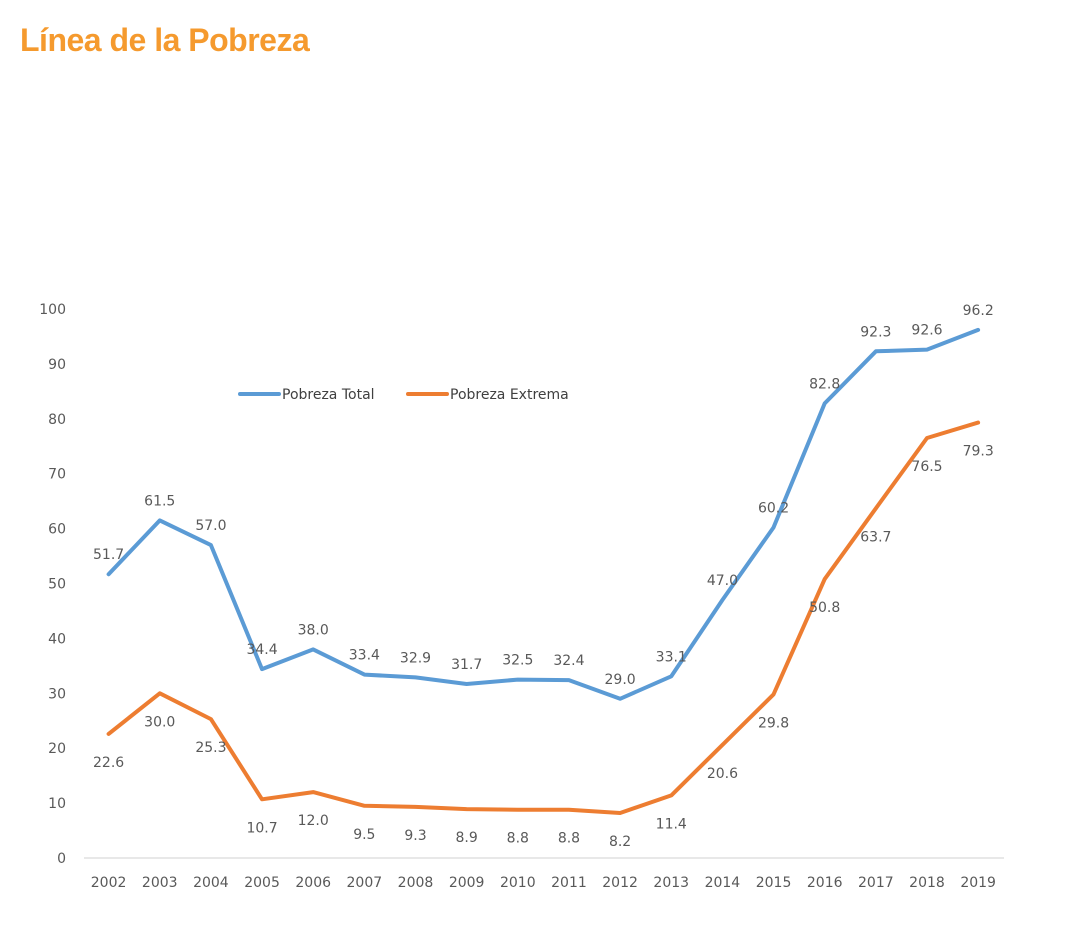 The width and height of the screenshot is (1070, 932). I want to click on legend-item: Pobreza Total, so click(306, 395).